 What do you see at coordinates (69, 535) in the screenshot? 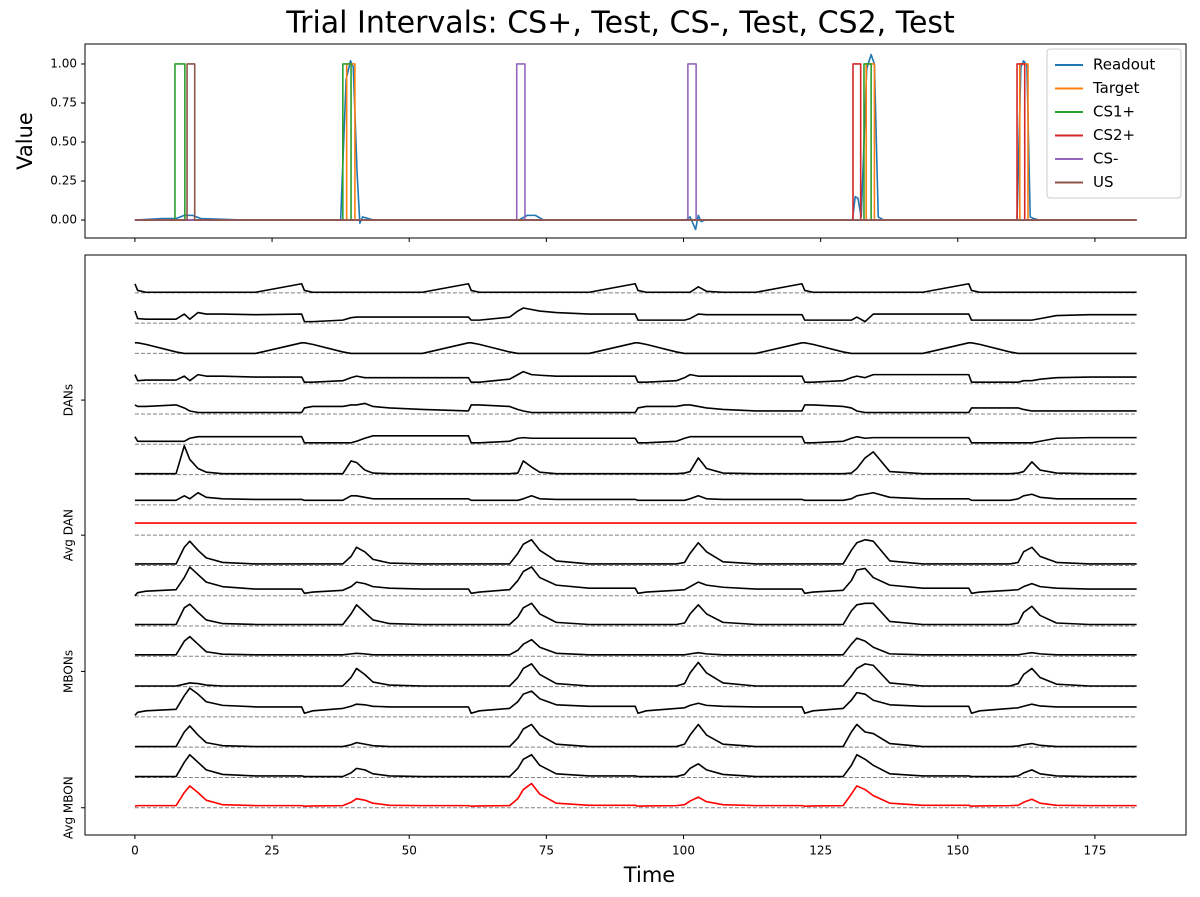
I see `y-tick-label: Avg DAN` at bounding box center [69, 535].